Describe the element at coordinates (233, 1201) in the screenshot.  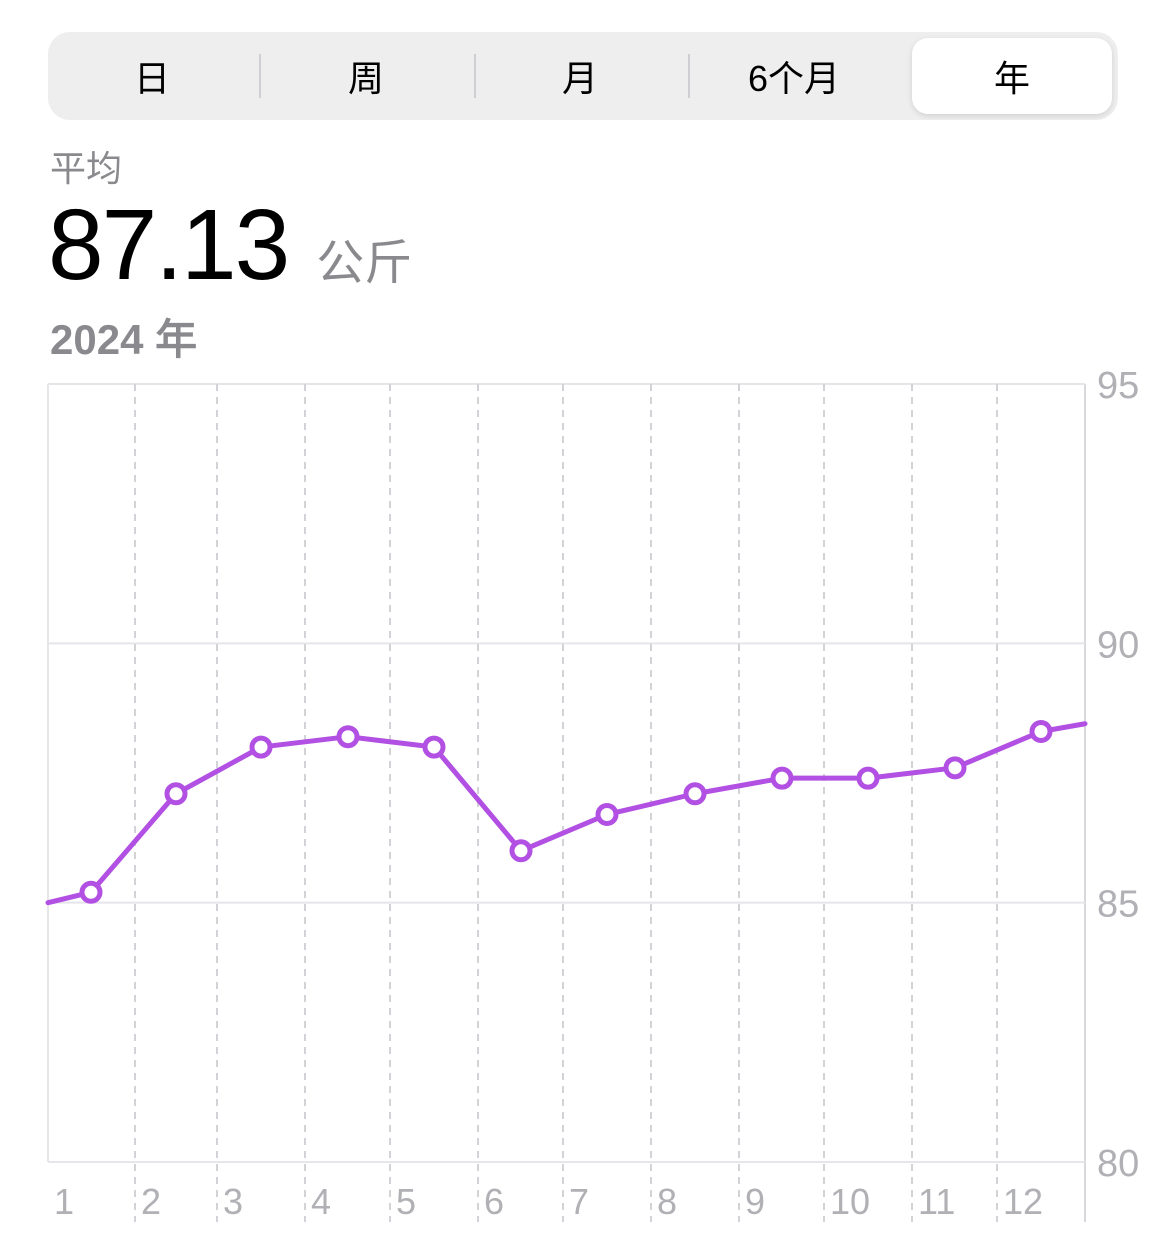
I see `x-tick-label: 3` at that location.